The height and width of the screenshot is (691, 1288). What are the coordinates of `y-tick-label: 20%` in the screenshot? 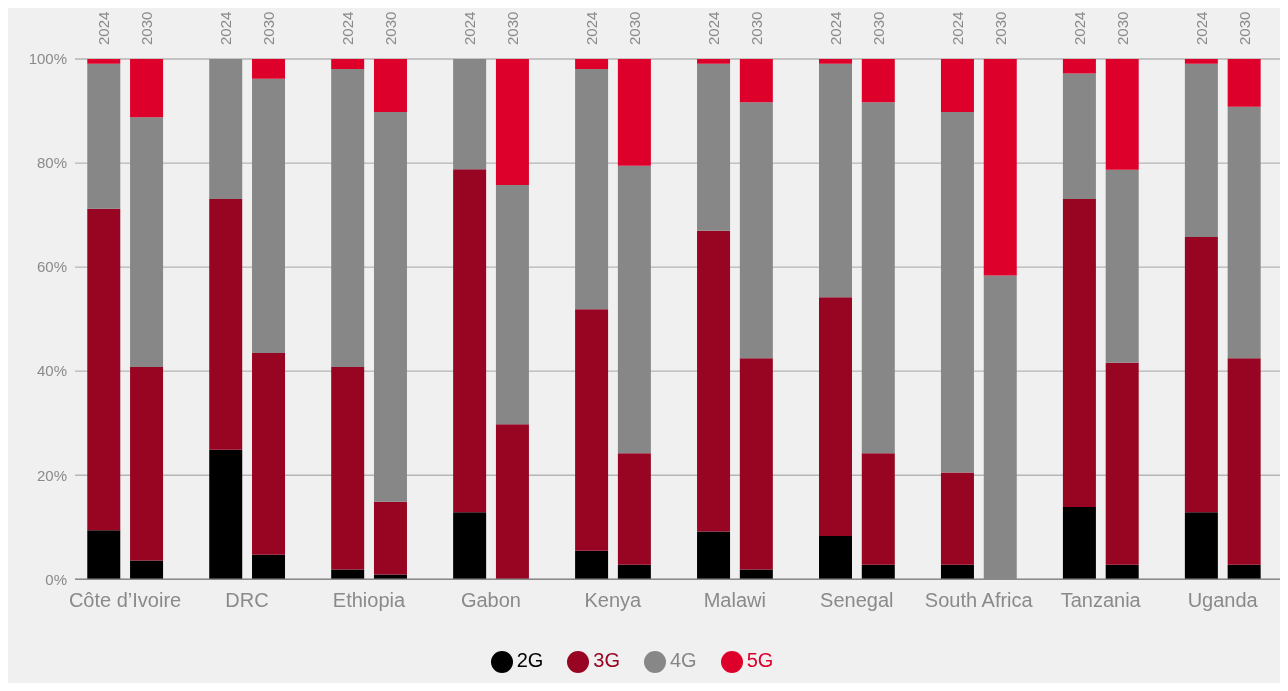 It's located at (51, 475).